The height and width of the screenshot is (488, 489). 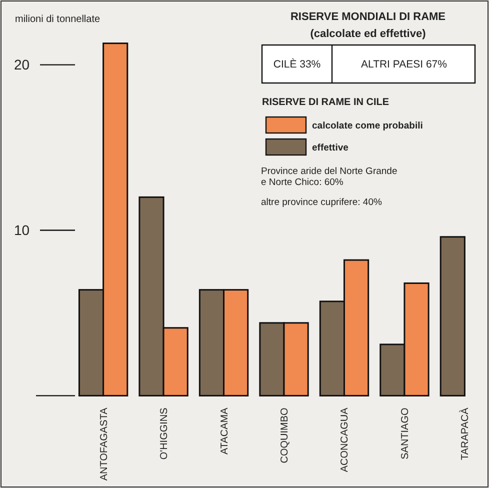 What do you see at coordinates (368, 17) in the screenshot?
I see `chart-title: RISERVE MONDIALI DI RAME` at bounding box center [368, 17].